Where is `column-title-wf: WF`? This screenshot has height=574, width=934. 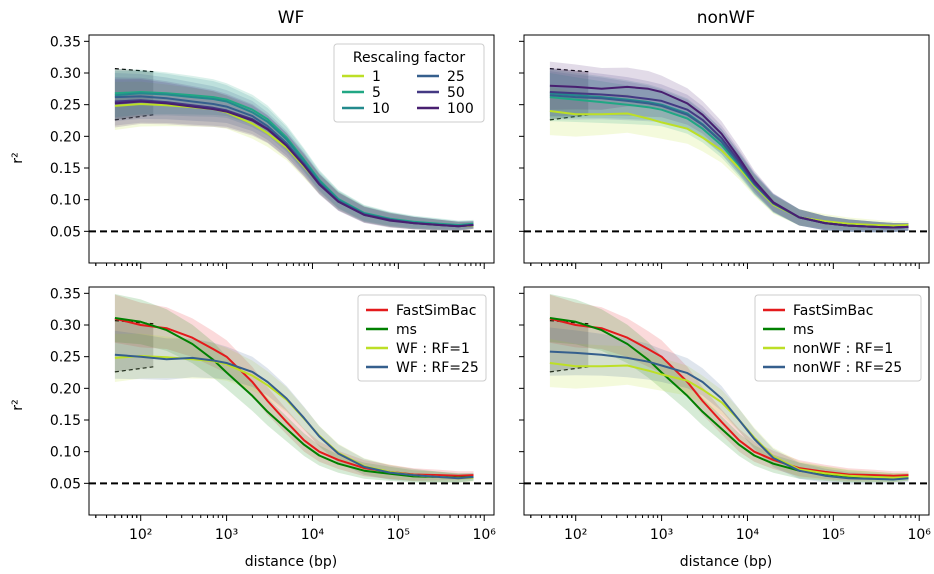 column-title-wf: WF is located at coordinates (291, 18).